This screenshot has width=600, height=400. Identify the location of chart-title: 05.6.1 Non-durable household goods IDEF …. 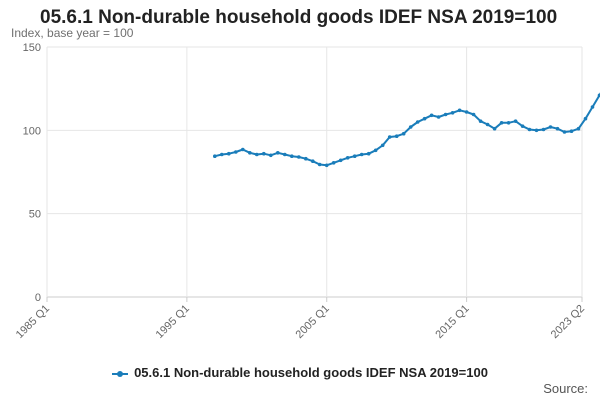
(299, 17).